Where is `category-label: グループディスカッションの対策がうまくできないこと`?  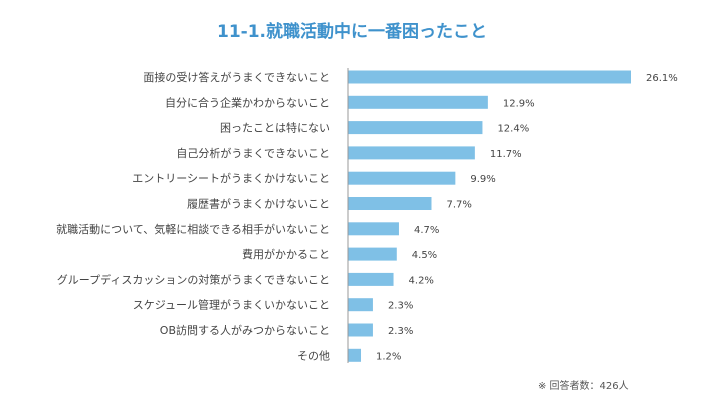 category-label: グループディスカッションの対策がうまくできないこと is located at coordinates (193, 279).